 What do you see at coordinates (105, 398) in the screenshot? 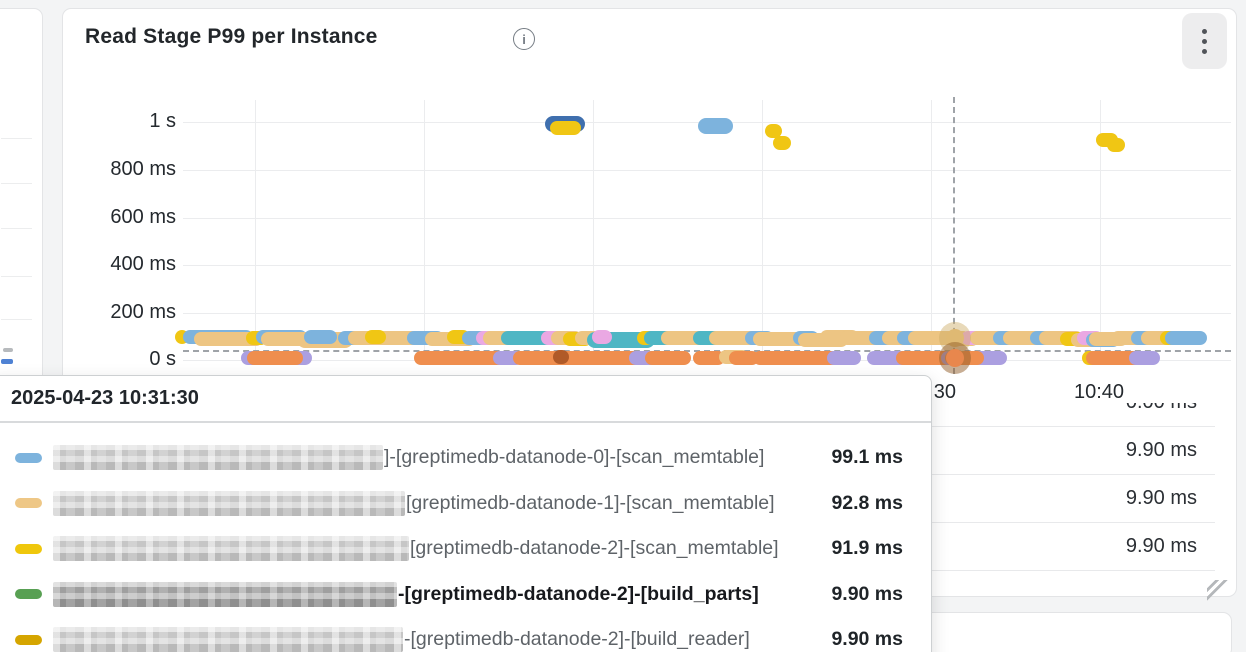
I see `tooltip-timestamp: 2025-04-23 10:31:30` at bounding box center [105, 398].